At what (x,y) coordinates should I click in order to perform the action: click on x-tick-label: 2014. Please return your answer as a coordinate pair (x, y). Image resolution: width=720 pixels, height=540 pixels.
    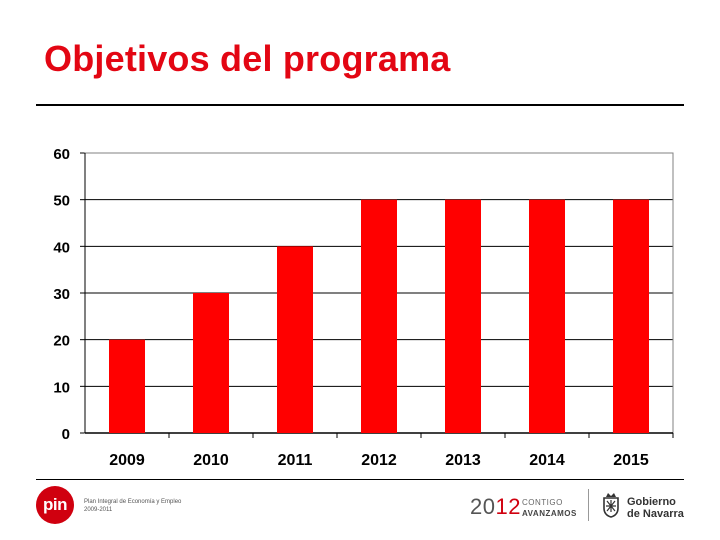
    Looking at the image, I should click on (547, 460).